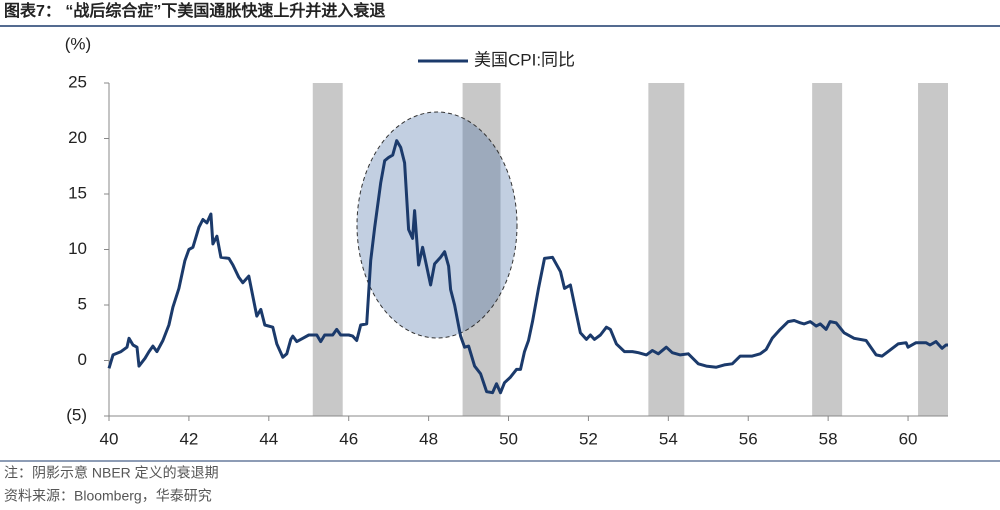 The height and width of the screenshot is (510, 1000). What do you see at coordinates (668, 438) in the screenshot?
I see `x-tick-label: 54` at bounding box center [668, 438].